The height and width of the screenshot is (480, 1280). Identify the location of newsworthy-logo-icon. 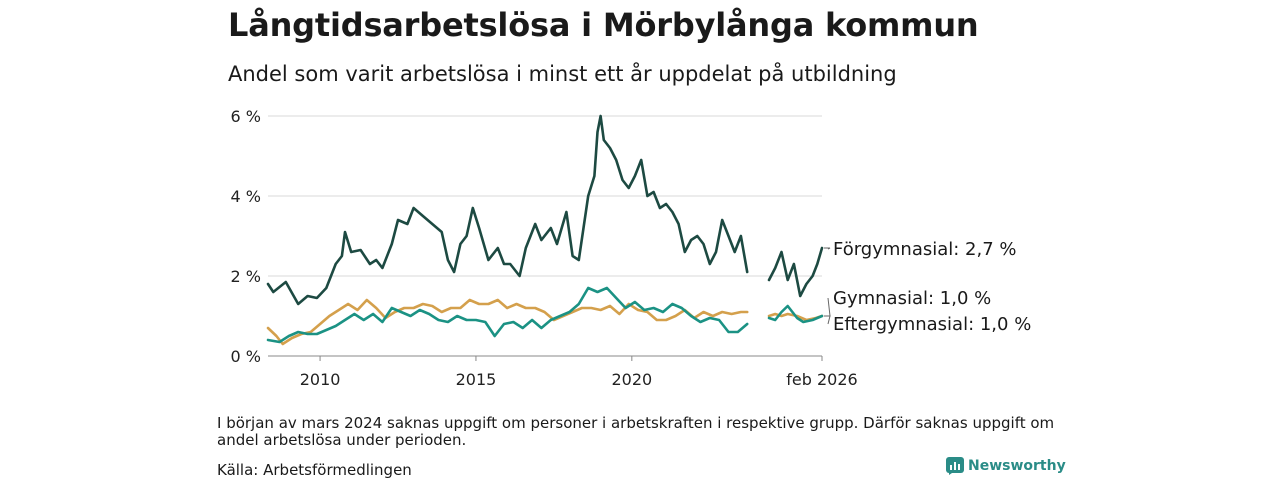
(955, 466).